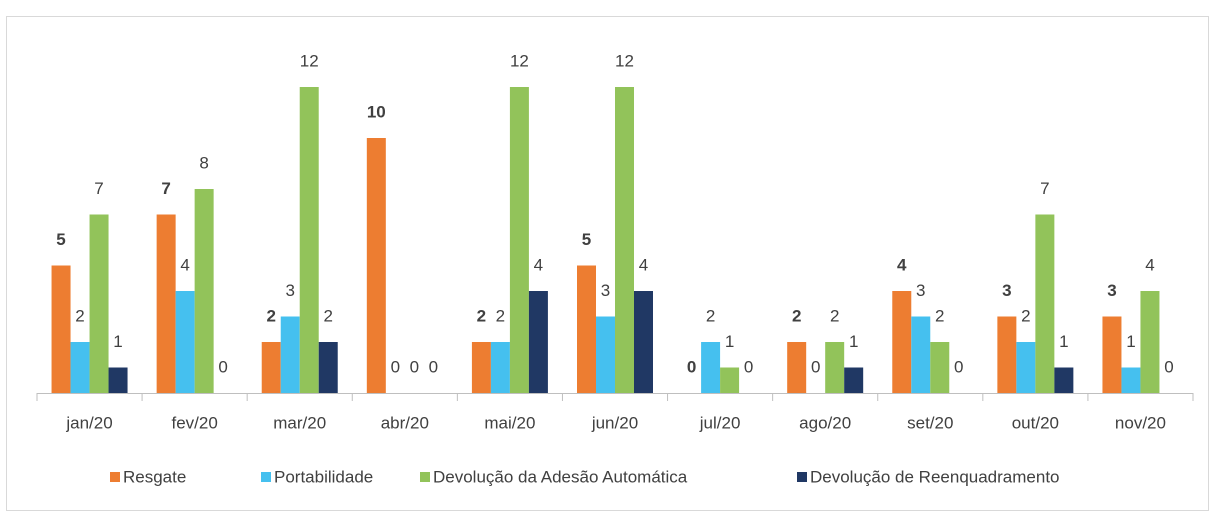  Describe the element at coordinates (323, 476) in the screenshot. I see `legend-label: Portabilidade` at that location.